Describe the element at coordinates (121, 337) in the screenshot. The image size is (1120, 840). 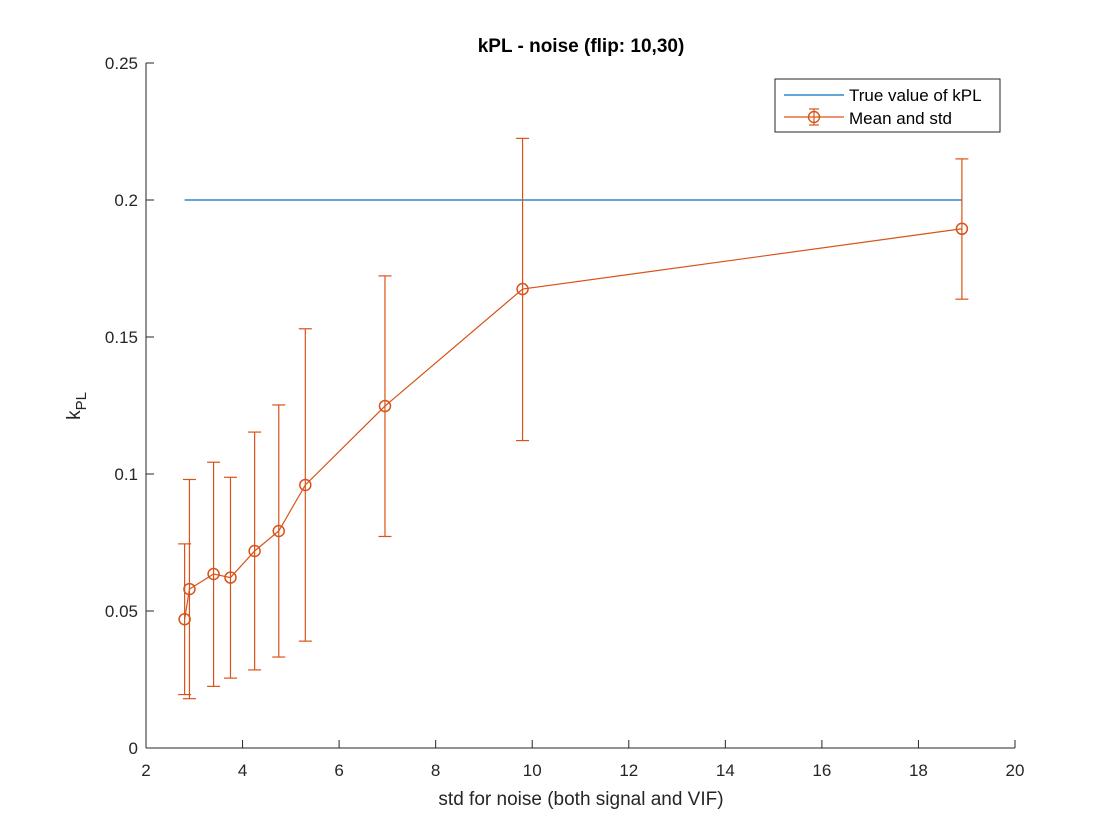
I see `y-tick-label: 0.15` at that location.